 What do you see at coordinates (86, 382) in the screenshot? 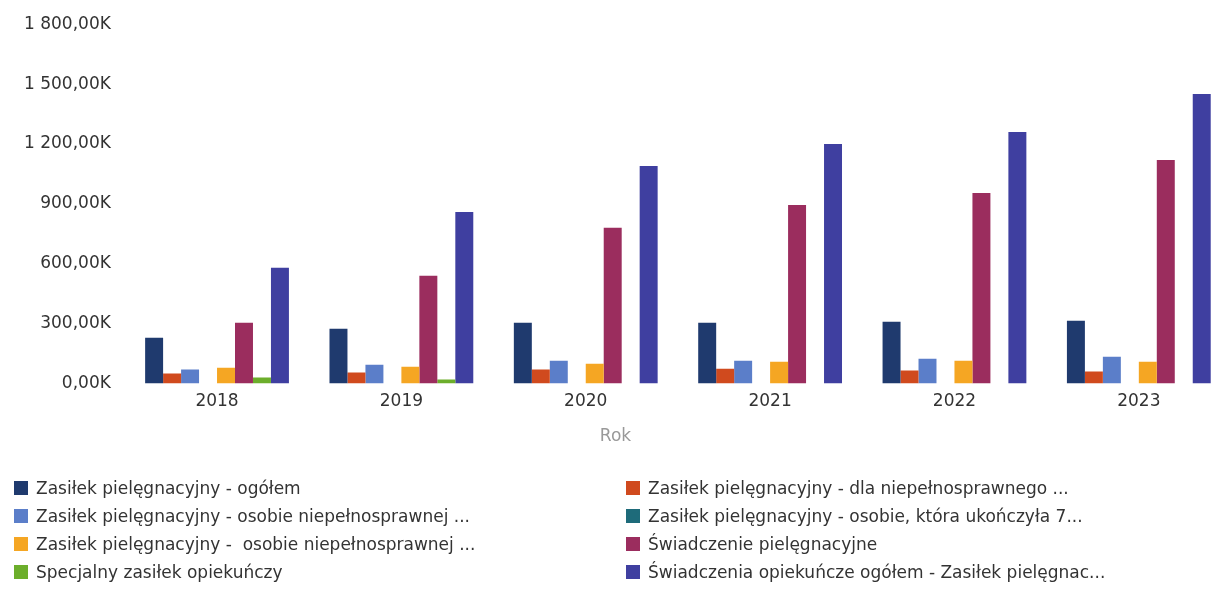
I see `y-tick-label: 0,00K` at bounding box center [86, 382].